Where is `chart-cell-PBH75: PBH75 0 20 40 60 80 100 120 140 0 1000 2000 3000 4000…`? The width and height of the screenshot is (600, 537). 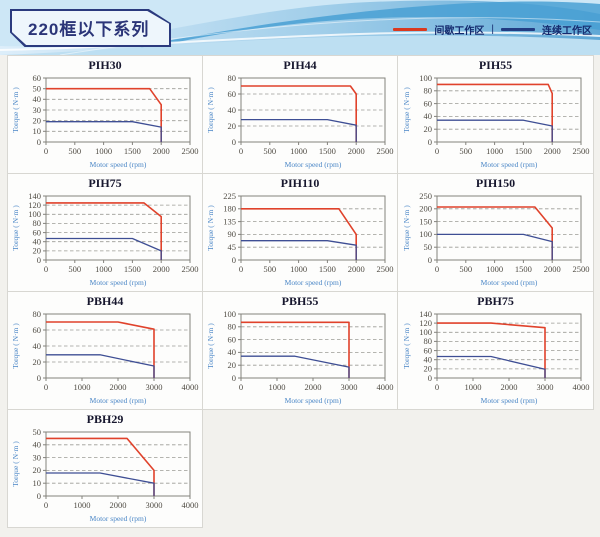
chart-cell-PBH75: PBH75 0 20 40 60 80 100 120 140 0 1000 2000 3000 4000… is located at coordinates (496, 351).